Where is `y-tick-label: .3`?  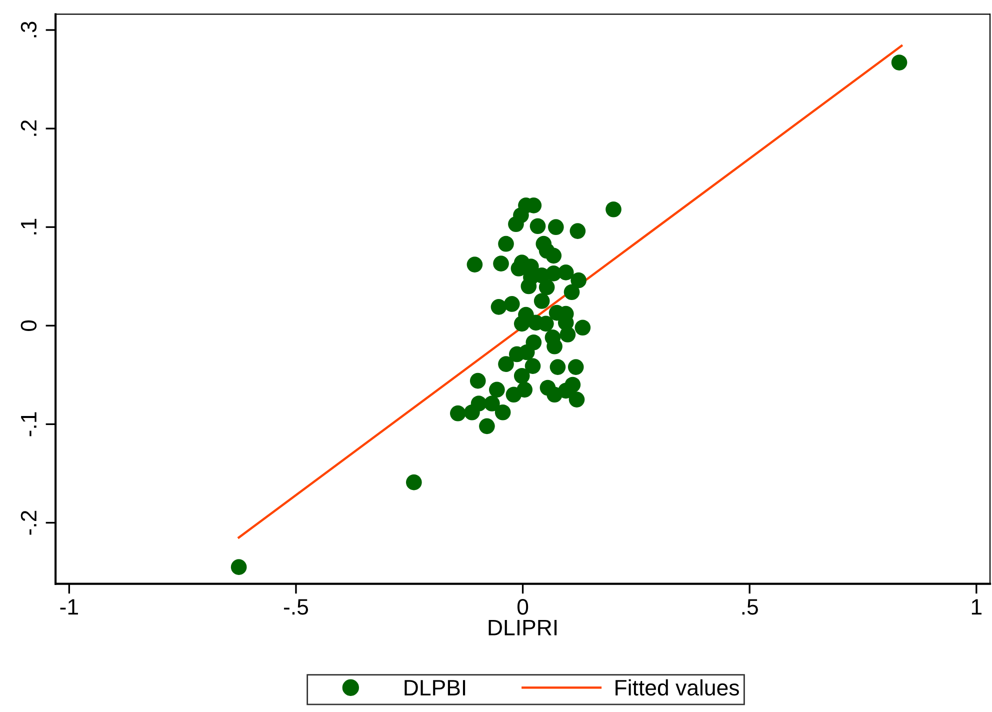 y-tick-label: .3 is located at coordinates (28, 30).